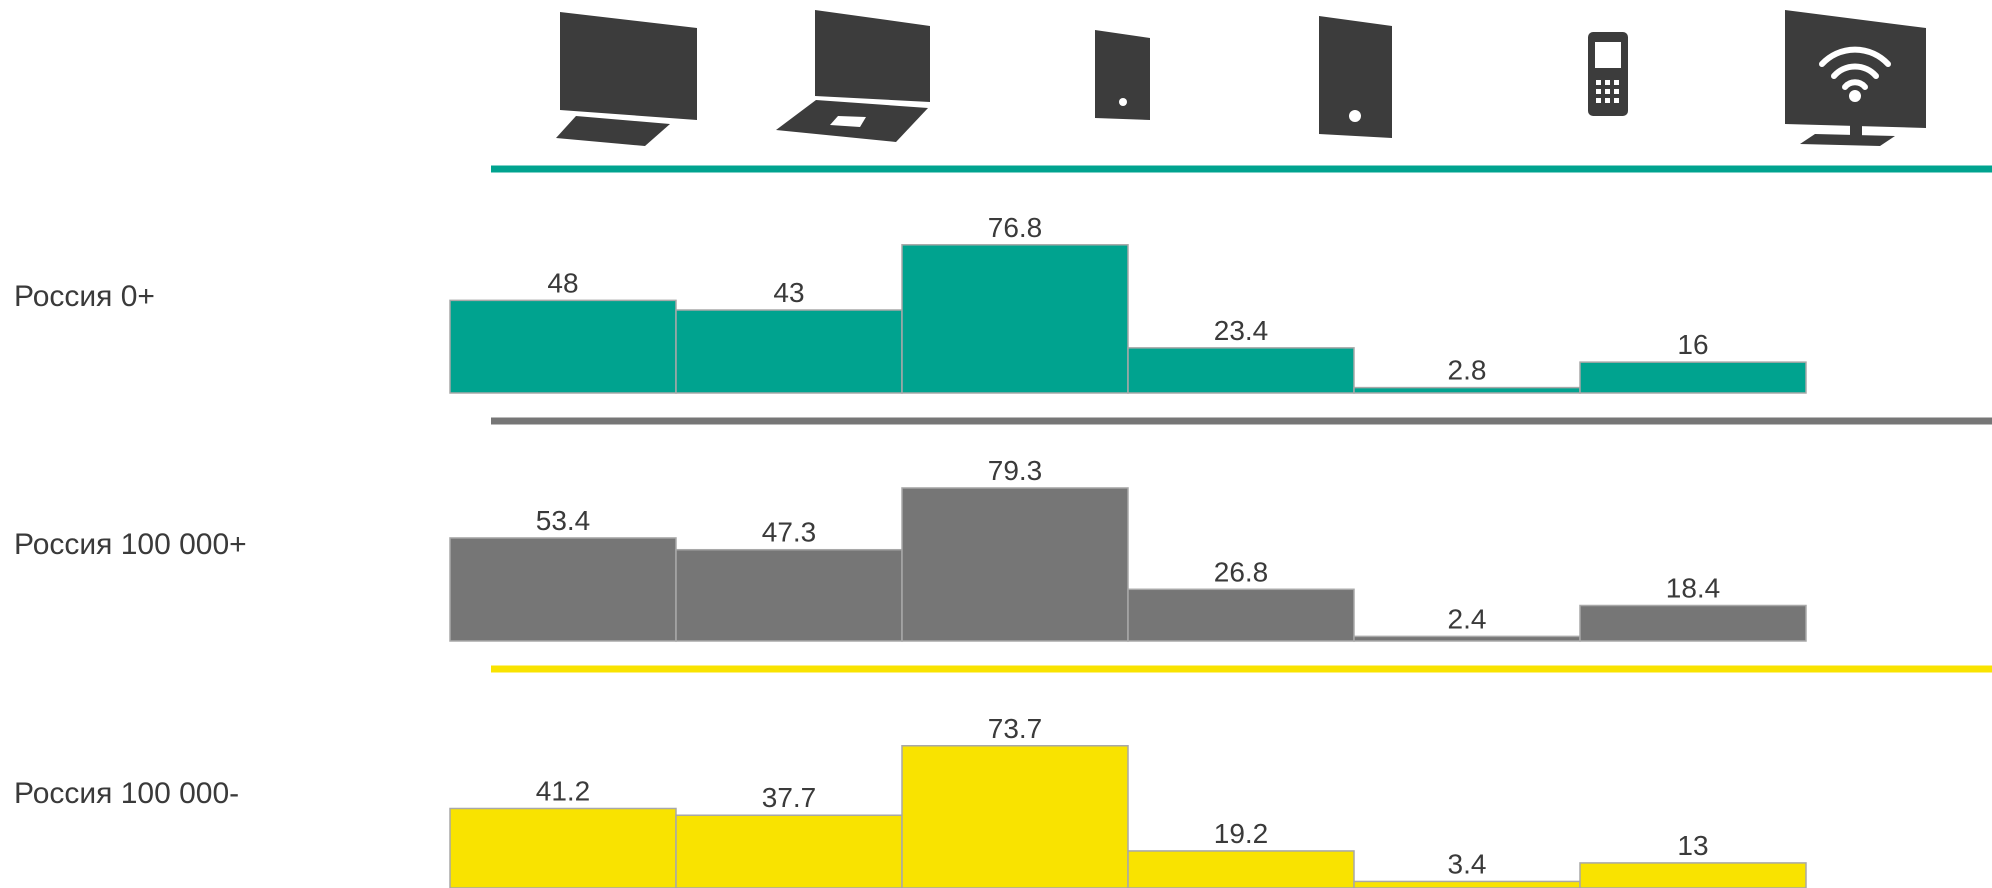 The image size is (1992, 888). Describe the element at coordinates (127, 793) in the screenshot. I see `row-label-russia-100000minus: Россия 100 000-` at that location.